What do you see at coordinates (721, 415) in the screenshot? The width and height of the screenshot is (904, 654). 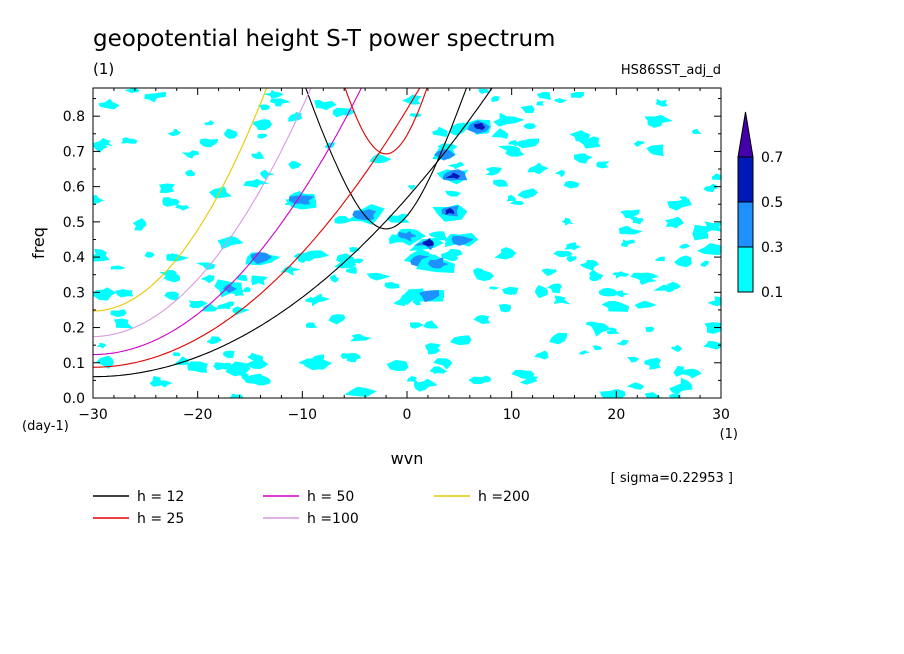 I see `x-tick-label: 30` at bounding box center [721, 415].